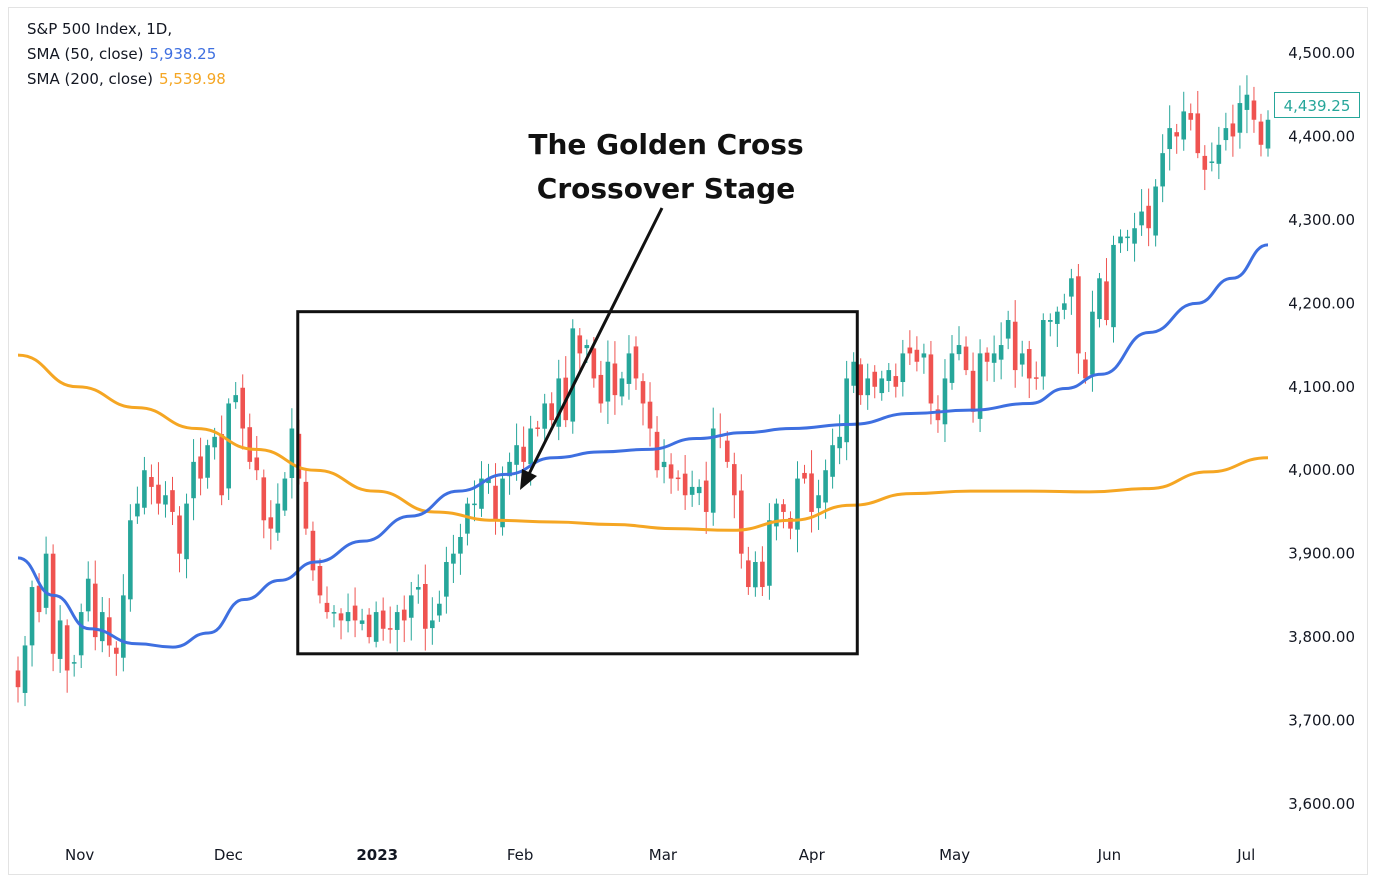 This screenshot has height=894, width=1384. Describe the element at coordinates (377, 855) in the screenshot. I see `x-tick-label: 2023` at that location.